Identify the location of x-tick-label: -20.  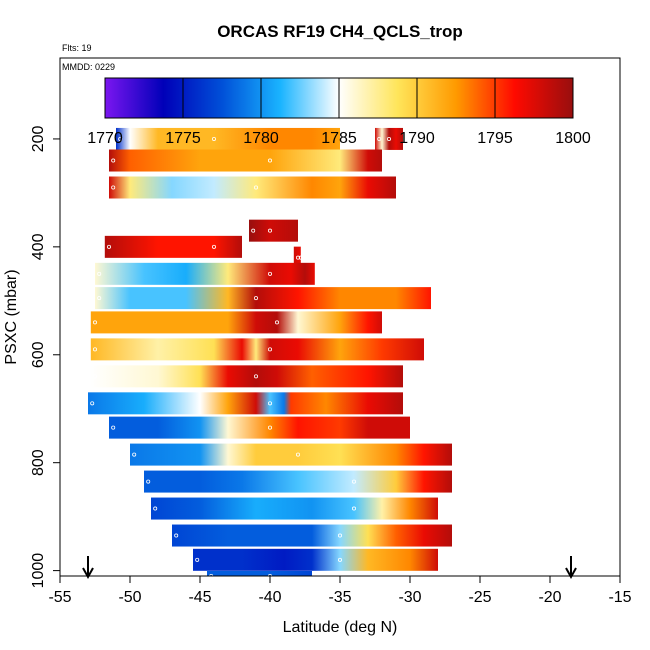
(549, 597).